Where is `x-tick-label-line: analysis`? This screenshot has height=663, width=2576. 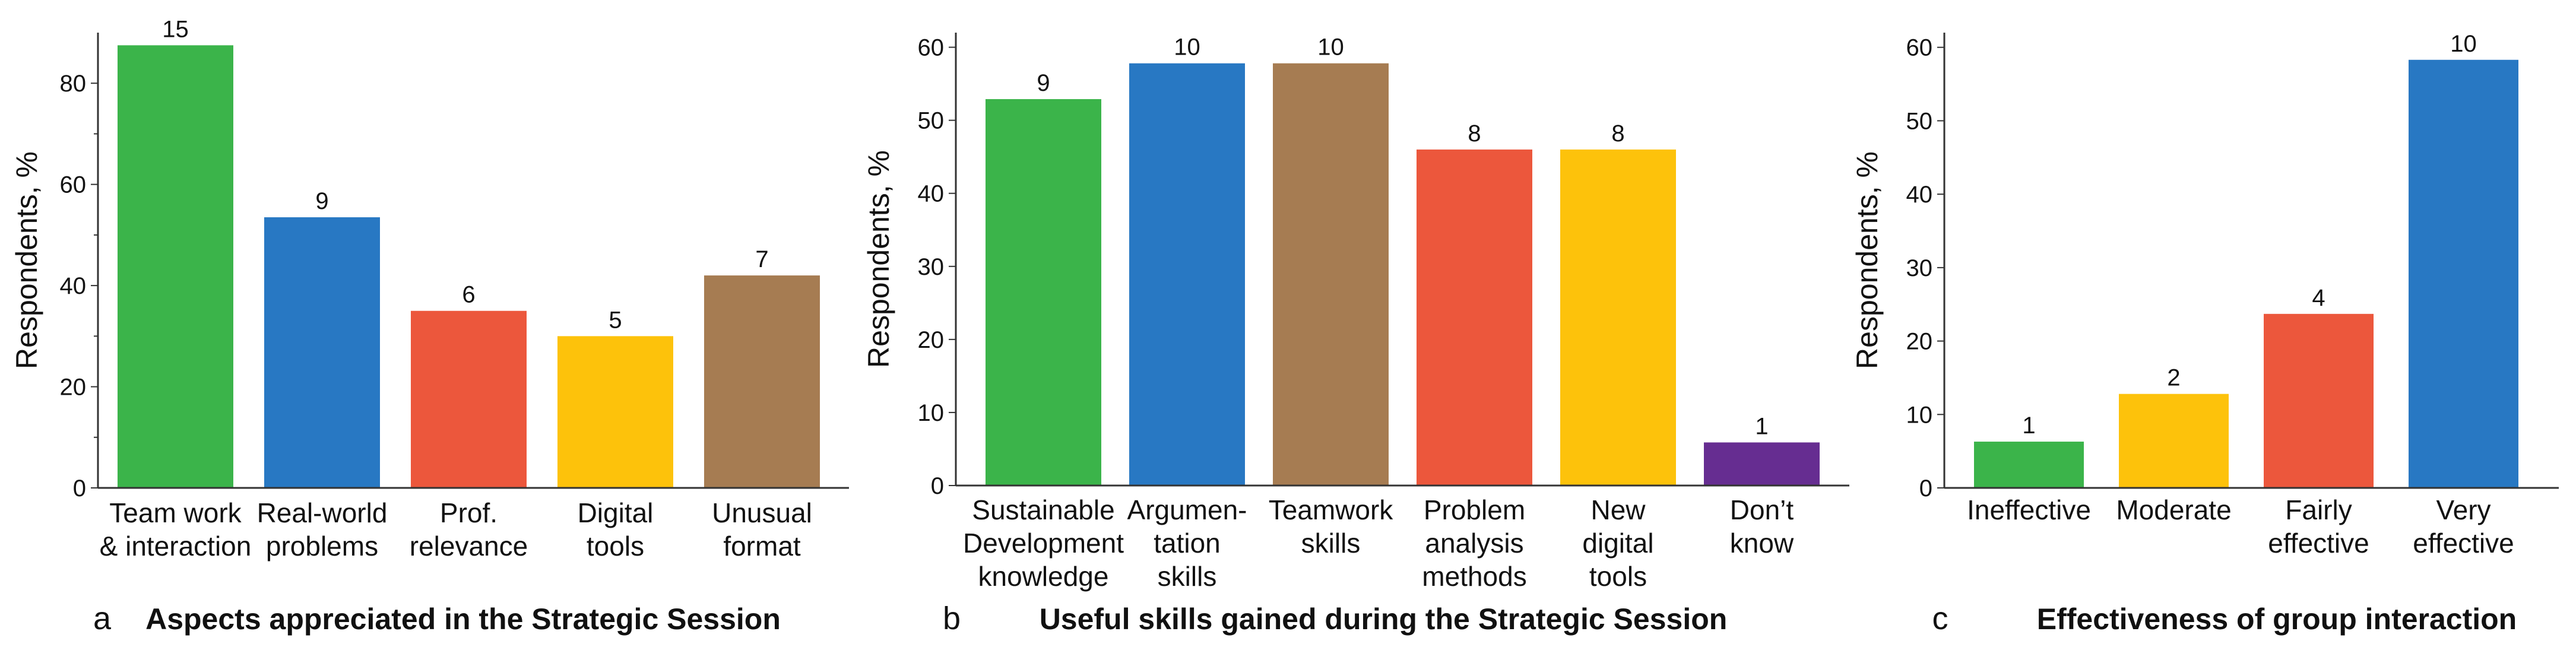
x-tick-label-line: analysis is located at coordinates (1474, 543).